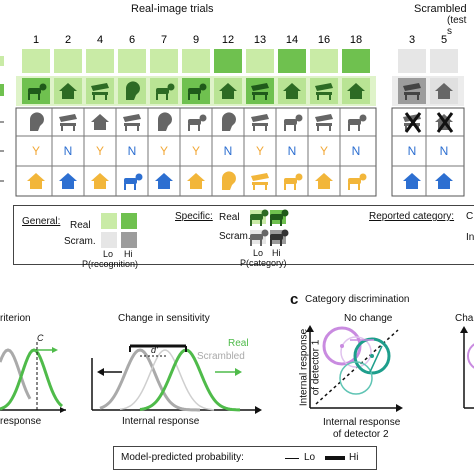 Image resolution: width=474 pixels, height=474 pixels. I want to click on shift-arrow-icon, so click(55, 350).